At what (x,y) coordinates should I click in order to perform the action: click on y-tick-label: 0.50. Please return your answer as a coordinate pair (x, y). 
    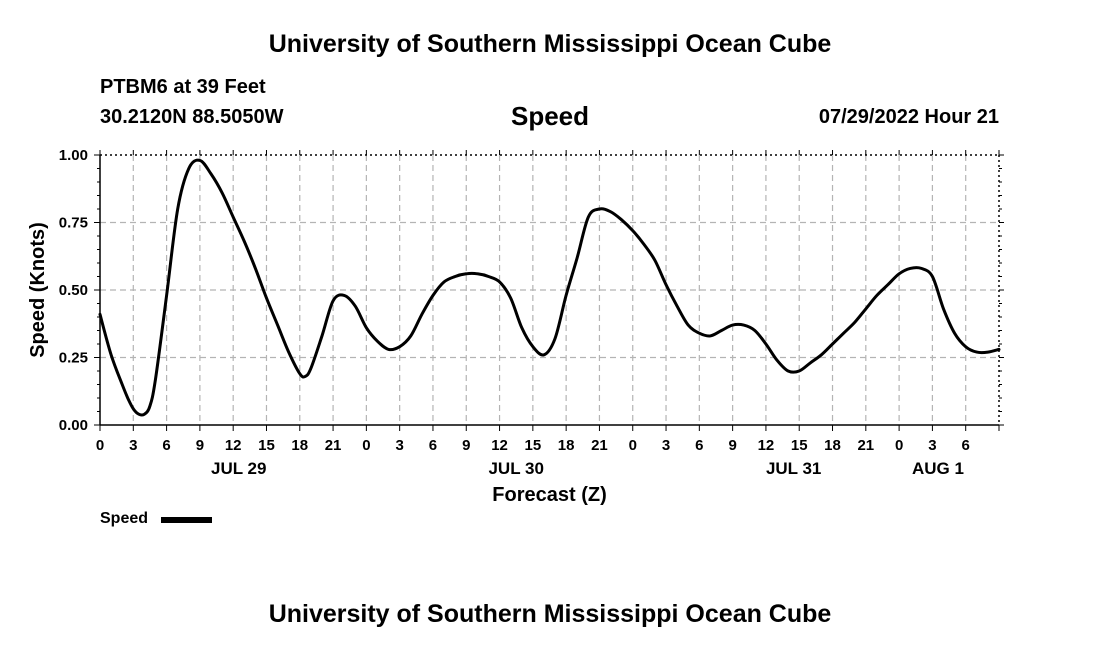
    Looking at the image, I should click on (73, 290).